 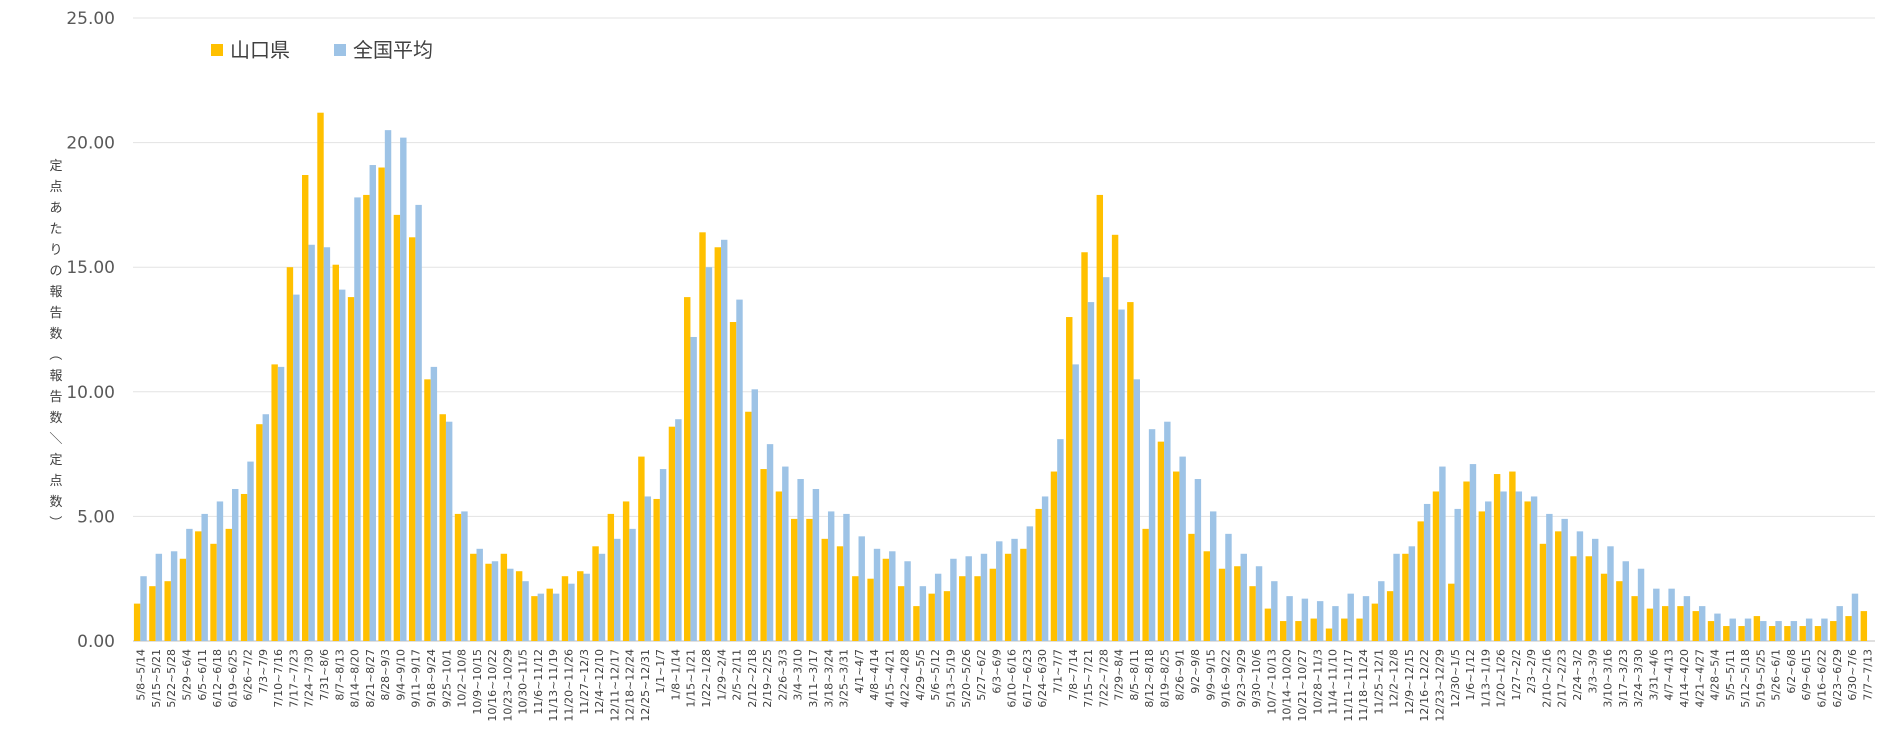 What do you see at coordinates (1149, 678) in the screenshot?
I see `x-tick-label: 8/12~8/18` at bounding box center [1149, 678].